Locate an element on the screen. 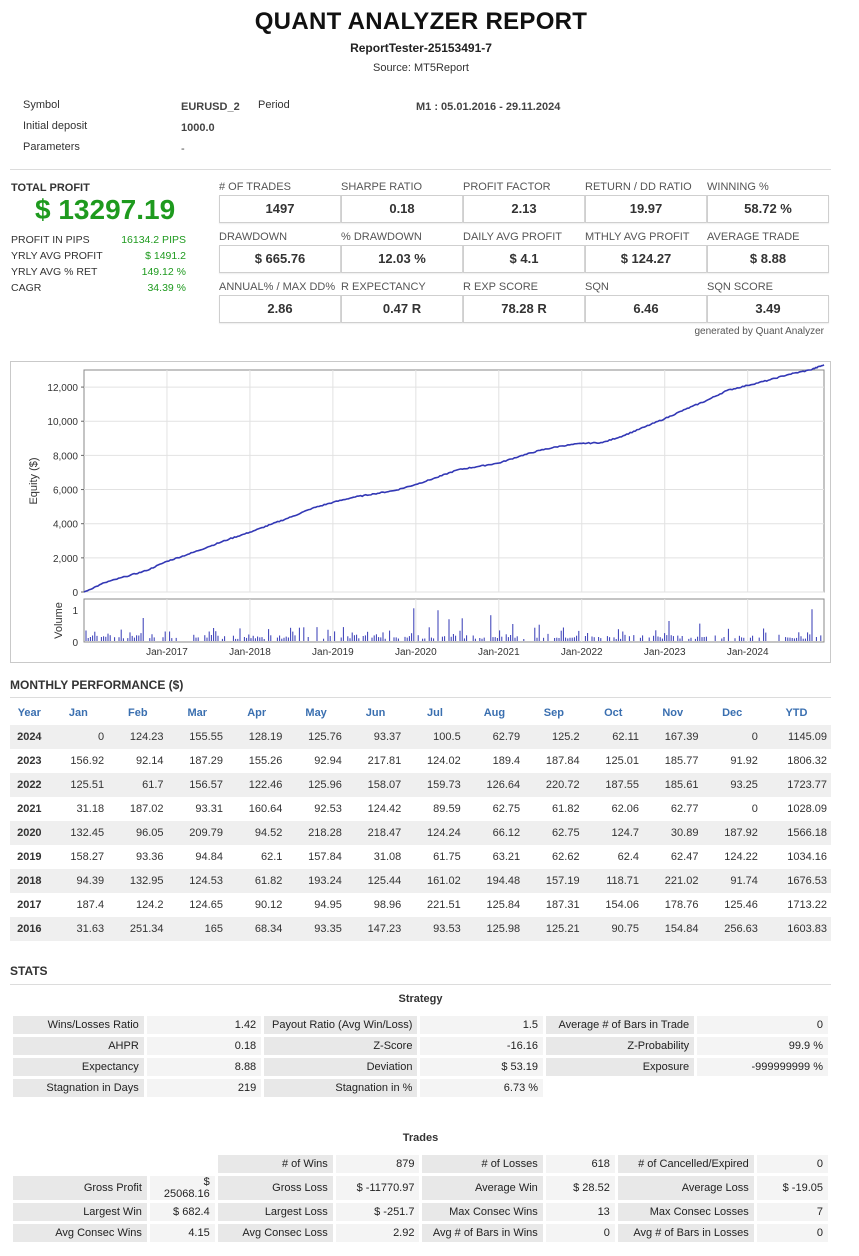 The width and height of the screenshot is (859, 1256). column-header: Apr is located at coordinates (257, 713).